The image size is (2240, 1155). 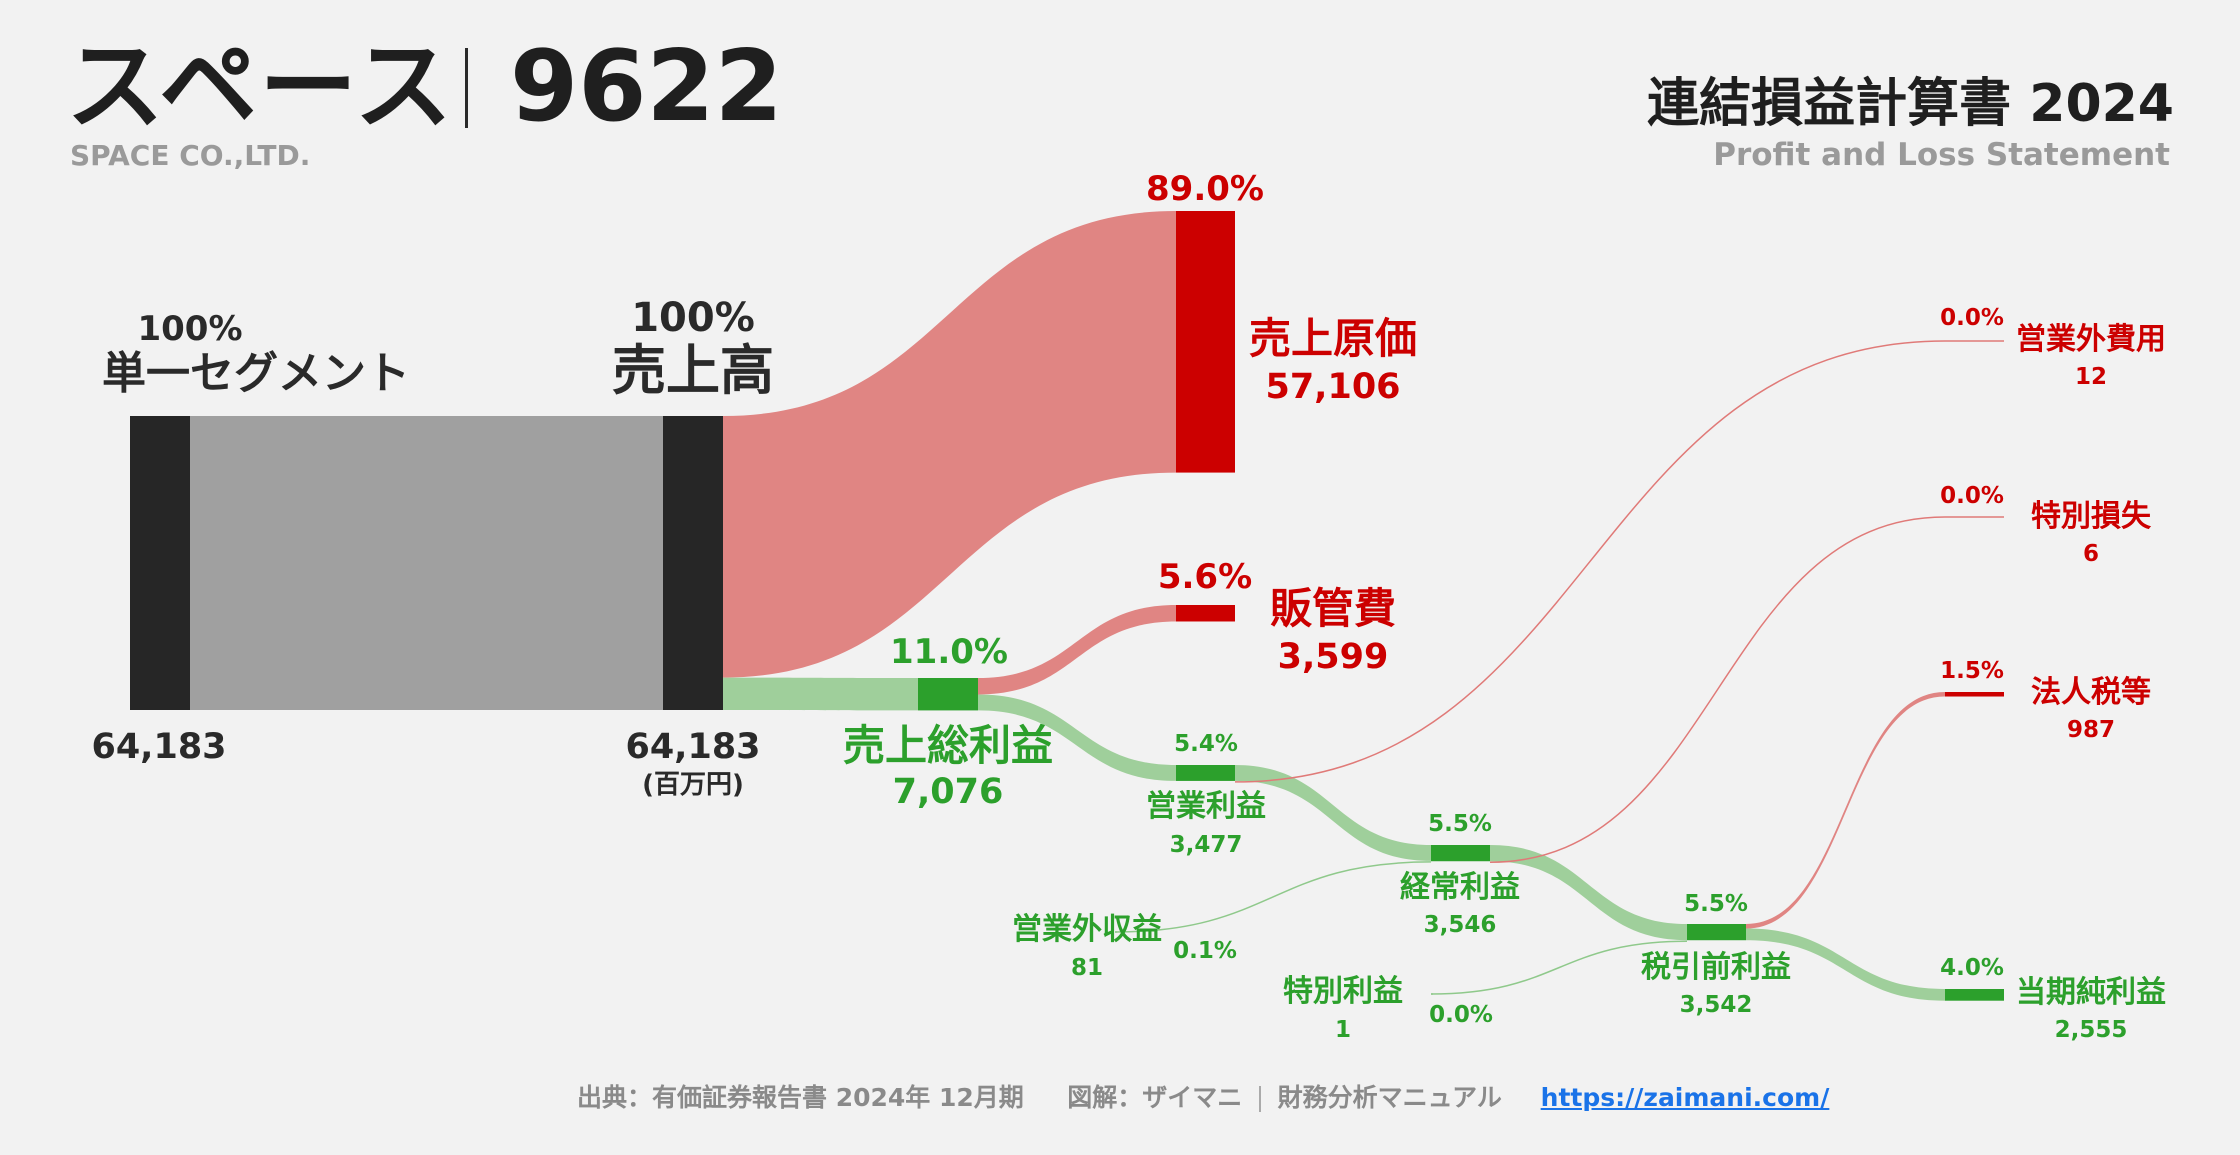 What do you see at coordinates (260, 87) in the screenshot?
I see `company-name: スペース` at bounding box center [260, 87].